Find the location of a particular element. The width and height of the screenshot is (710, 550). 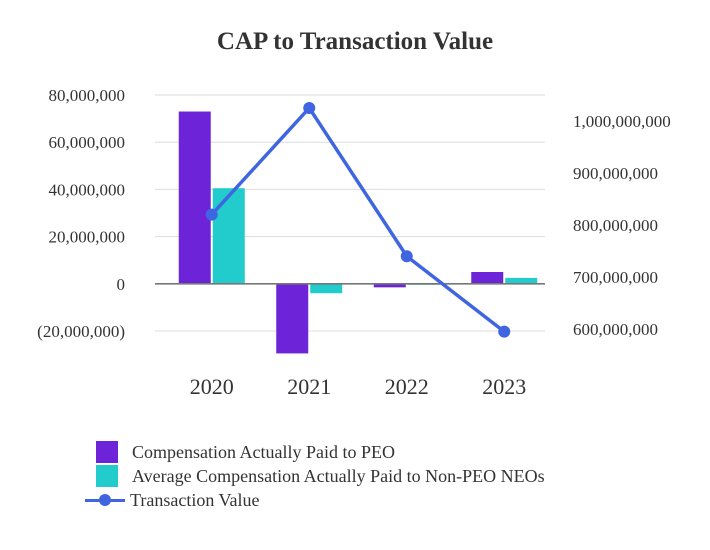

bar-non-peo-2023 is located at coordinates (521, 280).